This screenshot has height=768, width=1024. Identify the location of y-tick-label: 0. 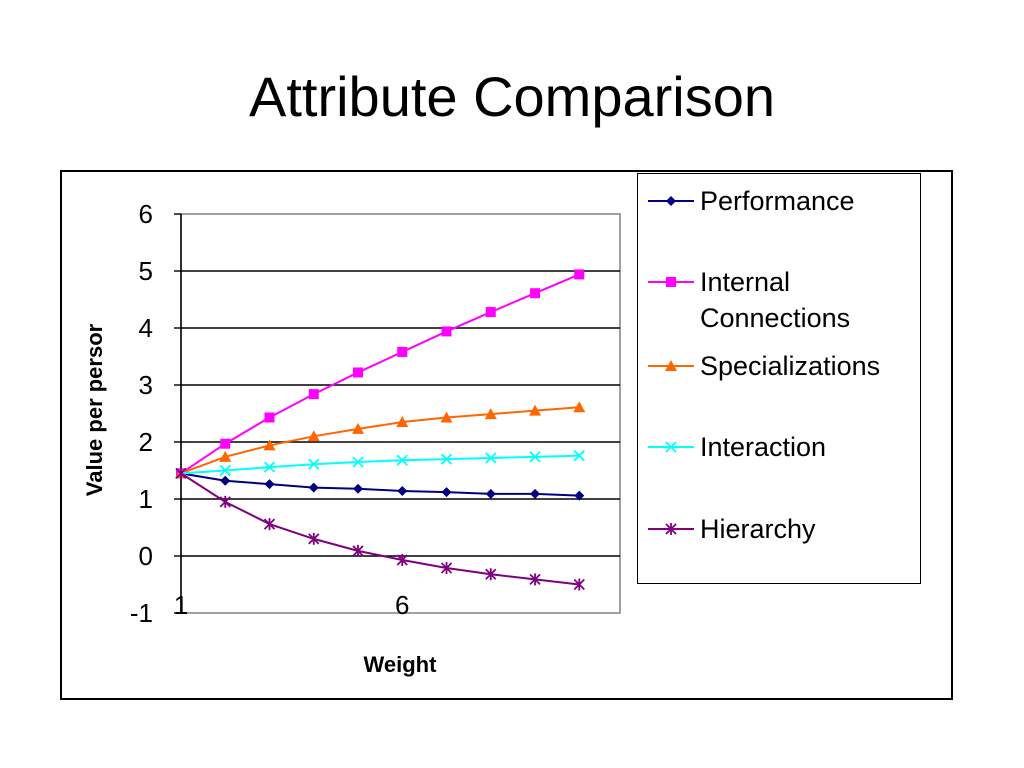
(146, 556).